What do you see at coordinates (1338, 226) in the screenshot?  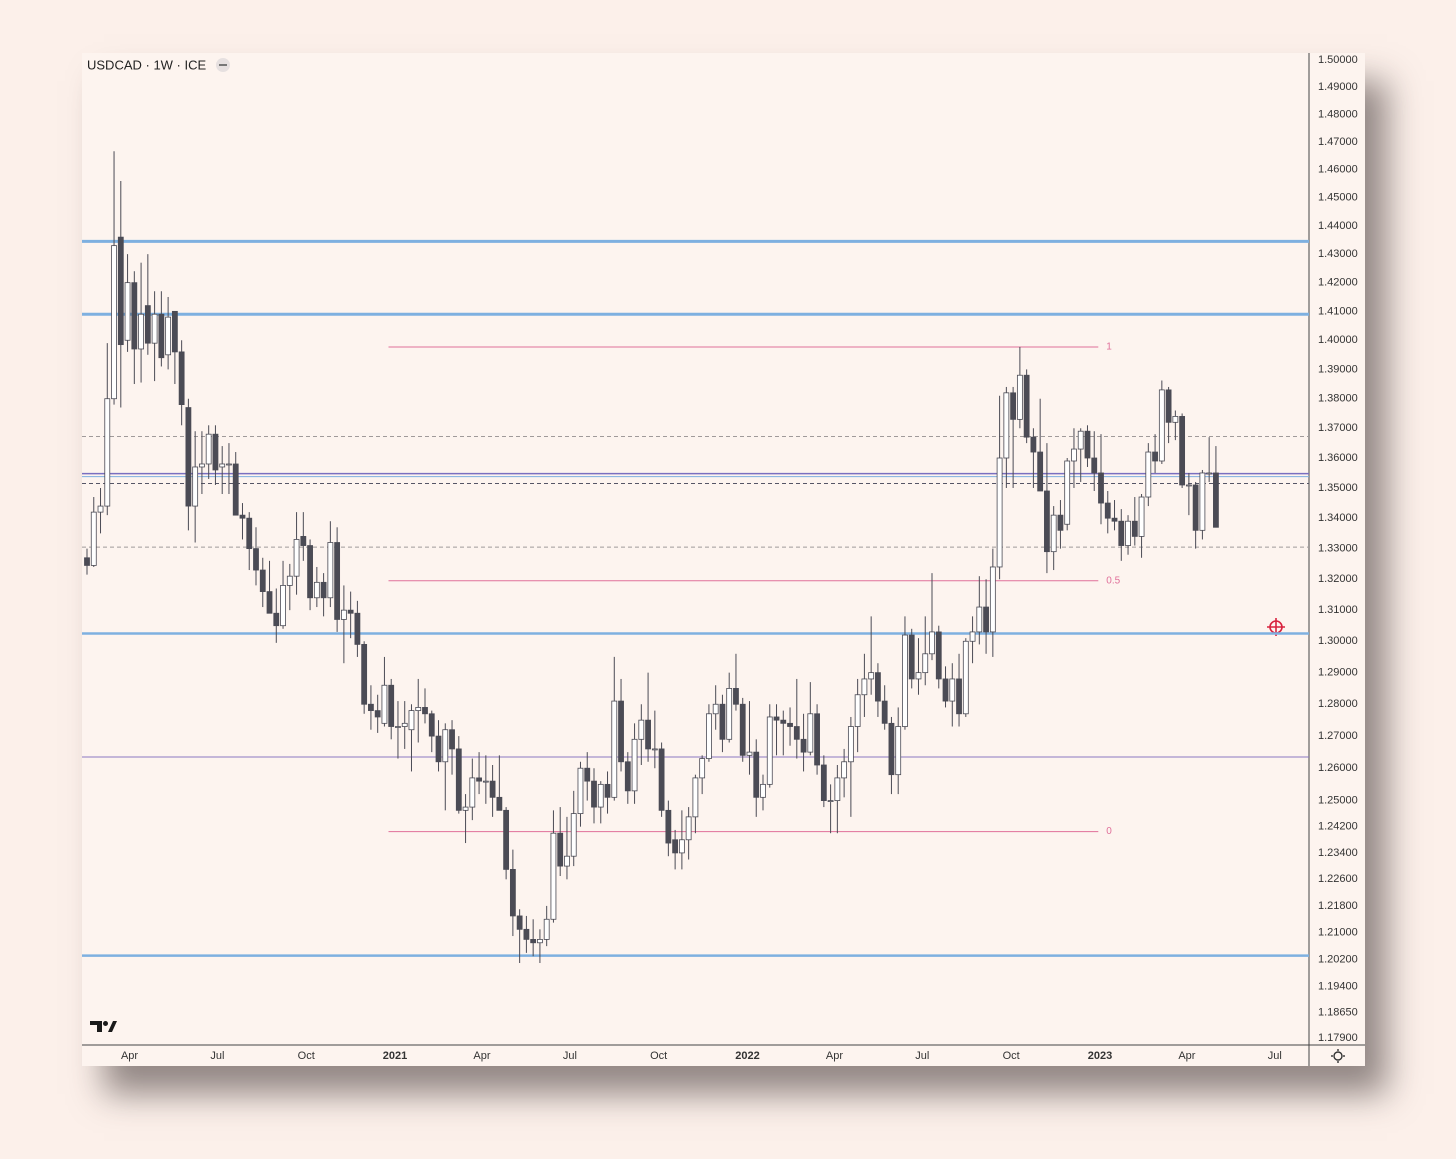 I see `y-tick-label: 1.44000` at bounding box center [1338, 226].